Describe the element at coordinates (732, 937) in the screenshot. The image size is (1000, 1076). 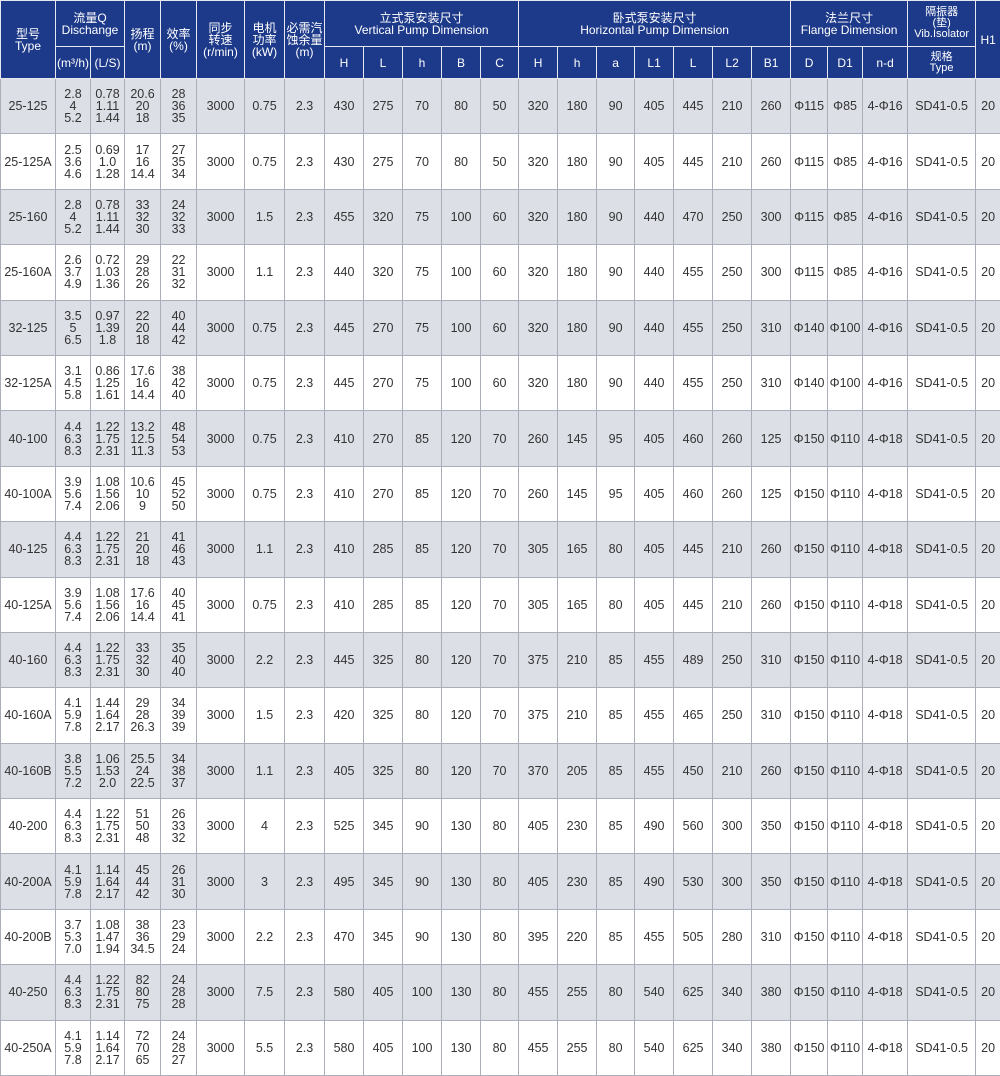
I see `table-cell: 280` at that location.